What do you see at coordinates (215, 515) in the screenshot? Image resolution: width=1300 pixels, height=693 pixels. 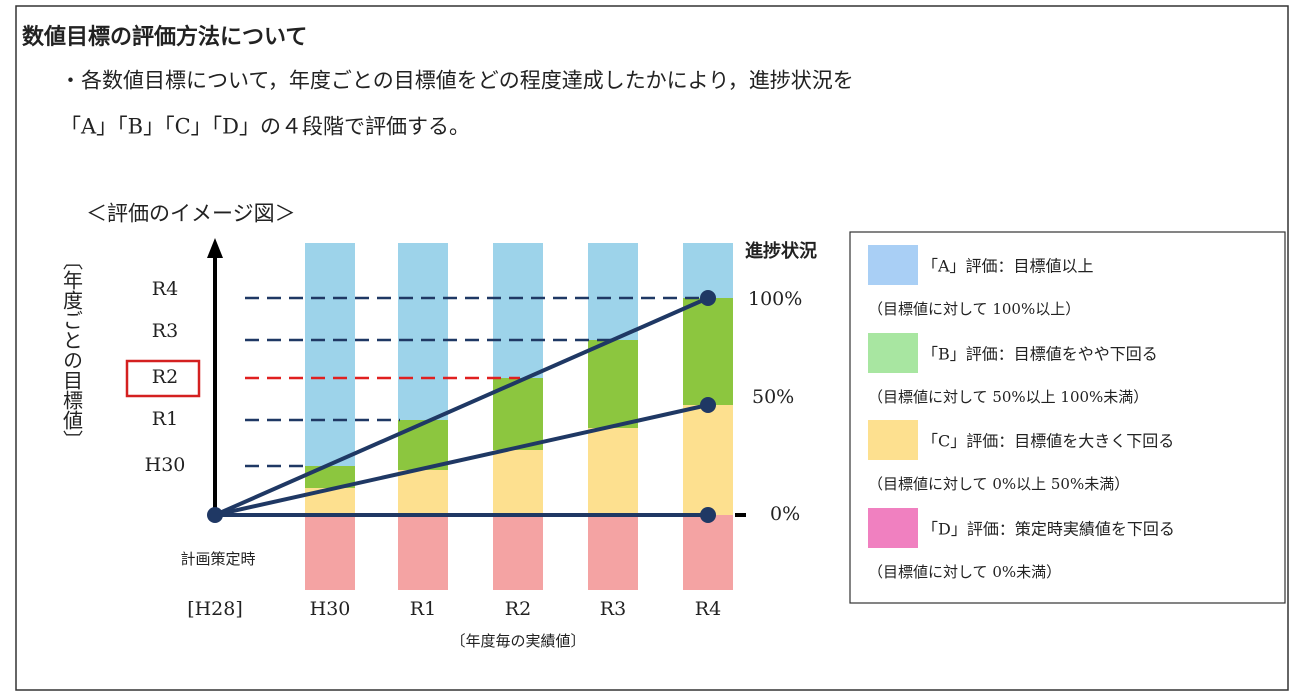 I see `origin-dot` at bounding box center [215, 515].